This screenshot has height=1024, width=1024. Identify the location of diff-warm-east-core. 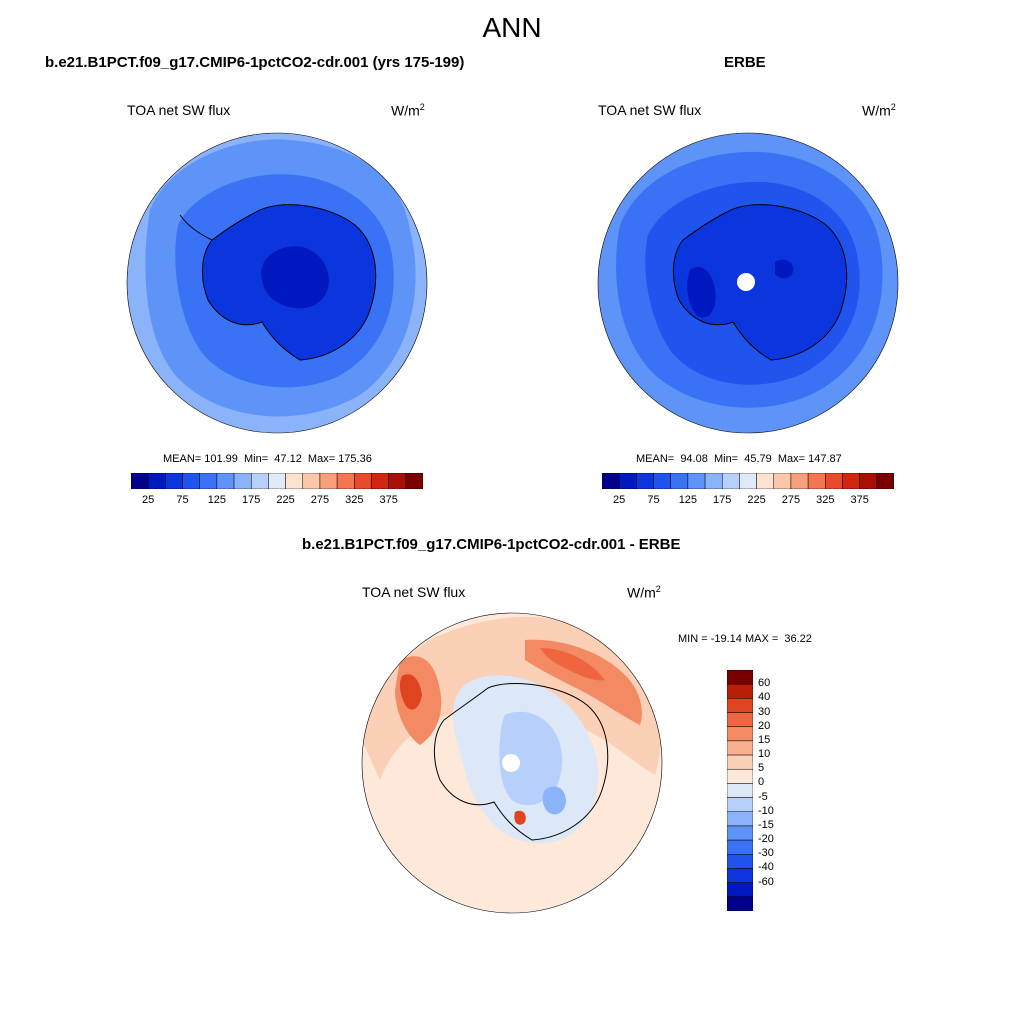
(572, 664).